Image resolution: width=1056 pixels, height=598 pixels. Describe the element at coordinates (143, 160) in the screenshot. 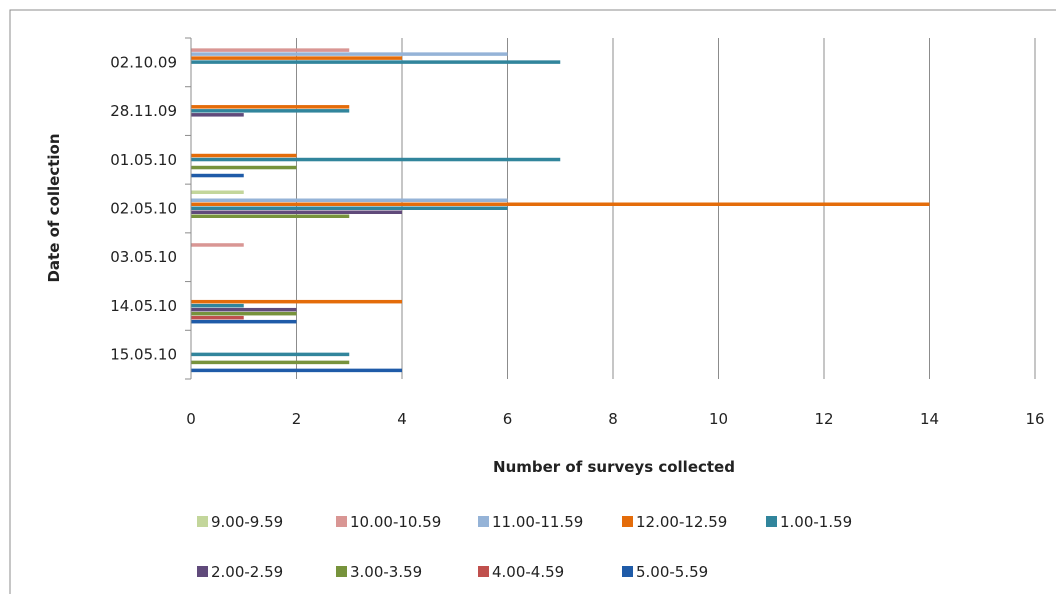

I see `y-tick-label: 01.05.10` at that location.